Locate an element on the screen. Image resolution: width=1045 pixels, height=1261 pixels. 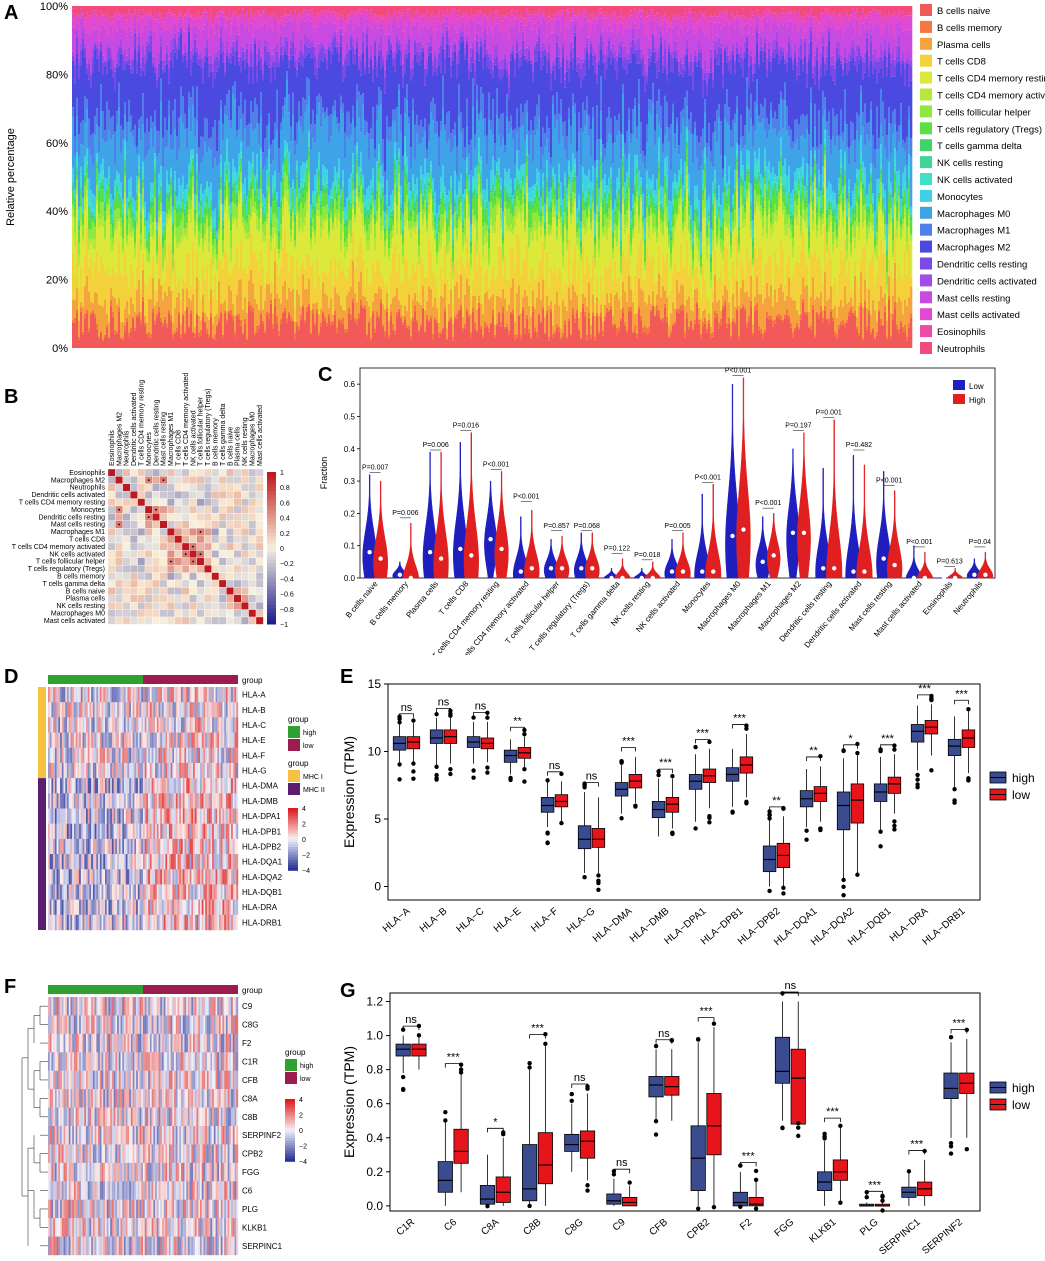
y-axis-label: Relative percentage is located at coordinates (11, 177).